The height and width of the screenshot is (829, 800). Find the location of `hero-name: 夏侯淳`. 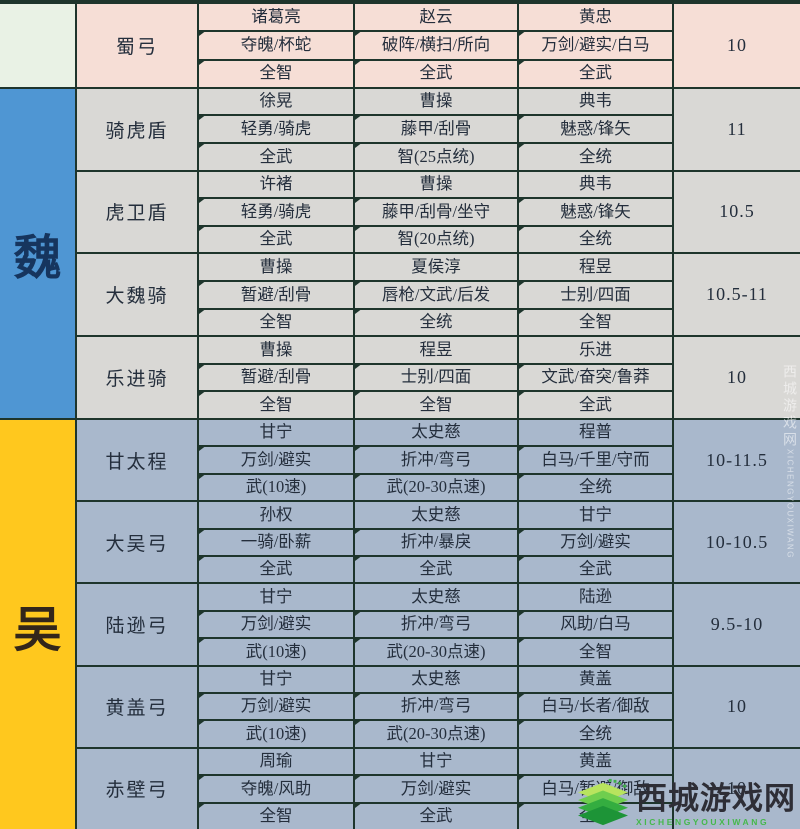

hero-name: 夏侯淳 is located at coordinates (436, 266).